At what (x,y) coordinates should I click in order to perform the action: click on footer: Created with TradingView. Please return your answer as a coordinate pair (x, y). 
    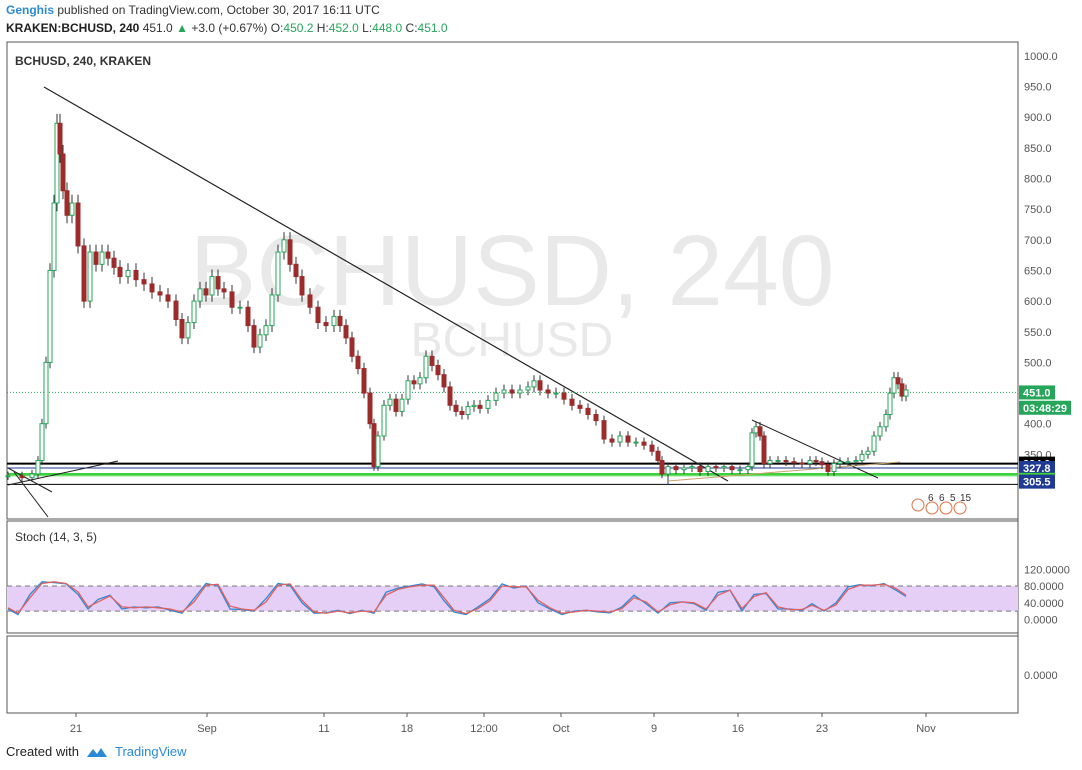
    Looking at the image, I should click on (96, 751).